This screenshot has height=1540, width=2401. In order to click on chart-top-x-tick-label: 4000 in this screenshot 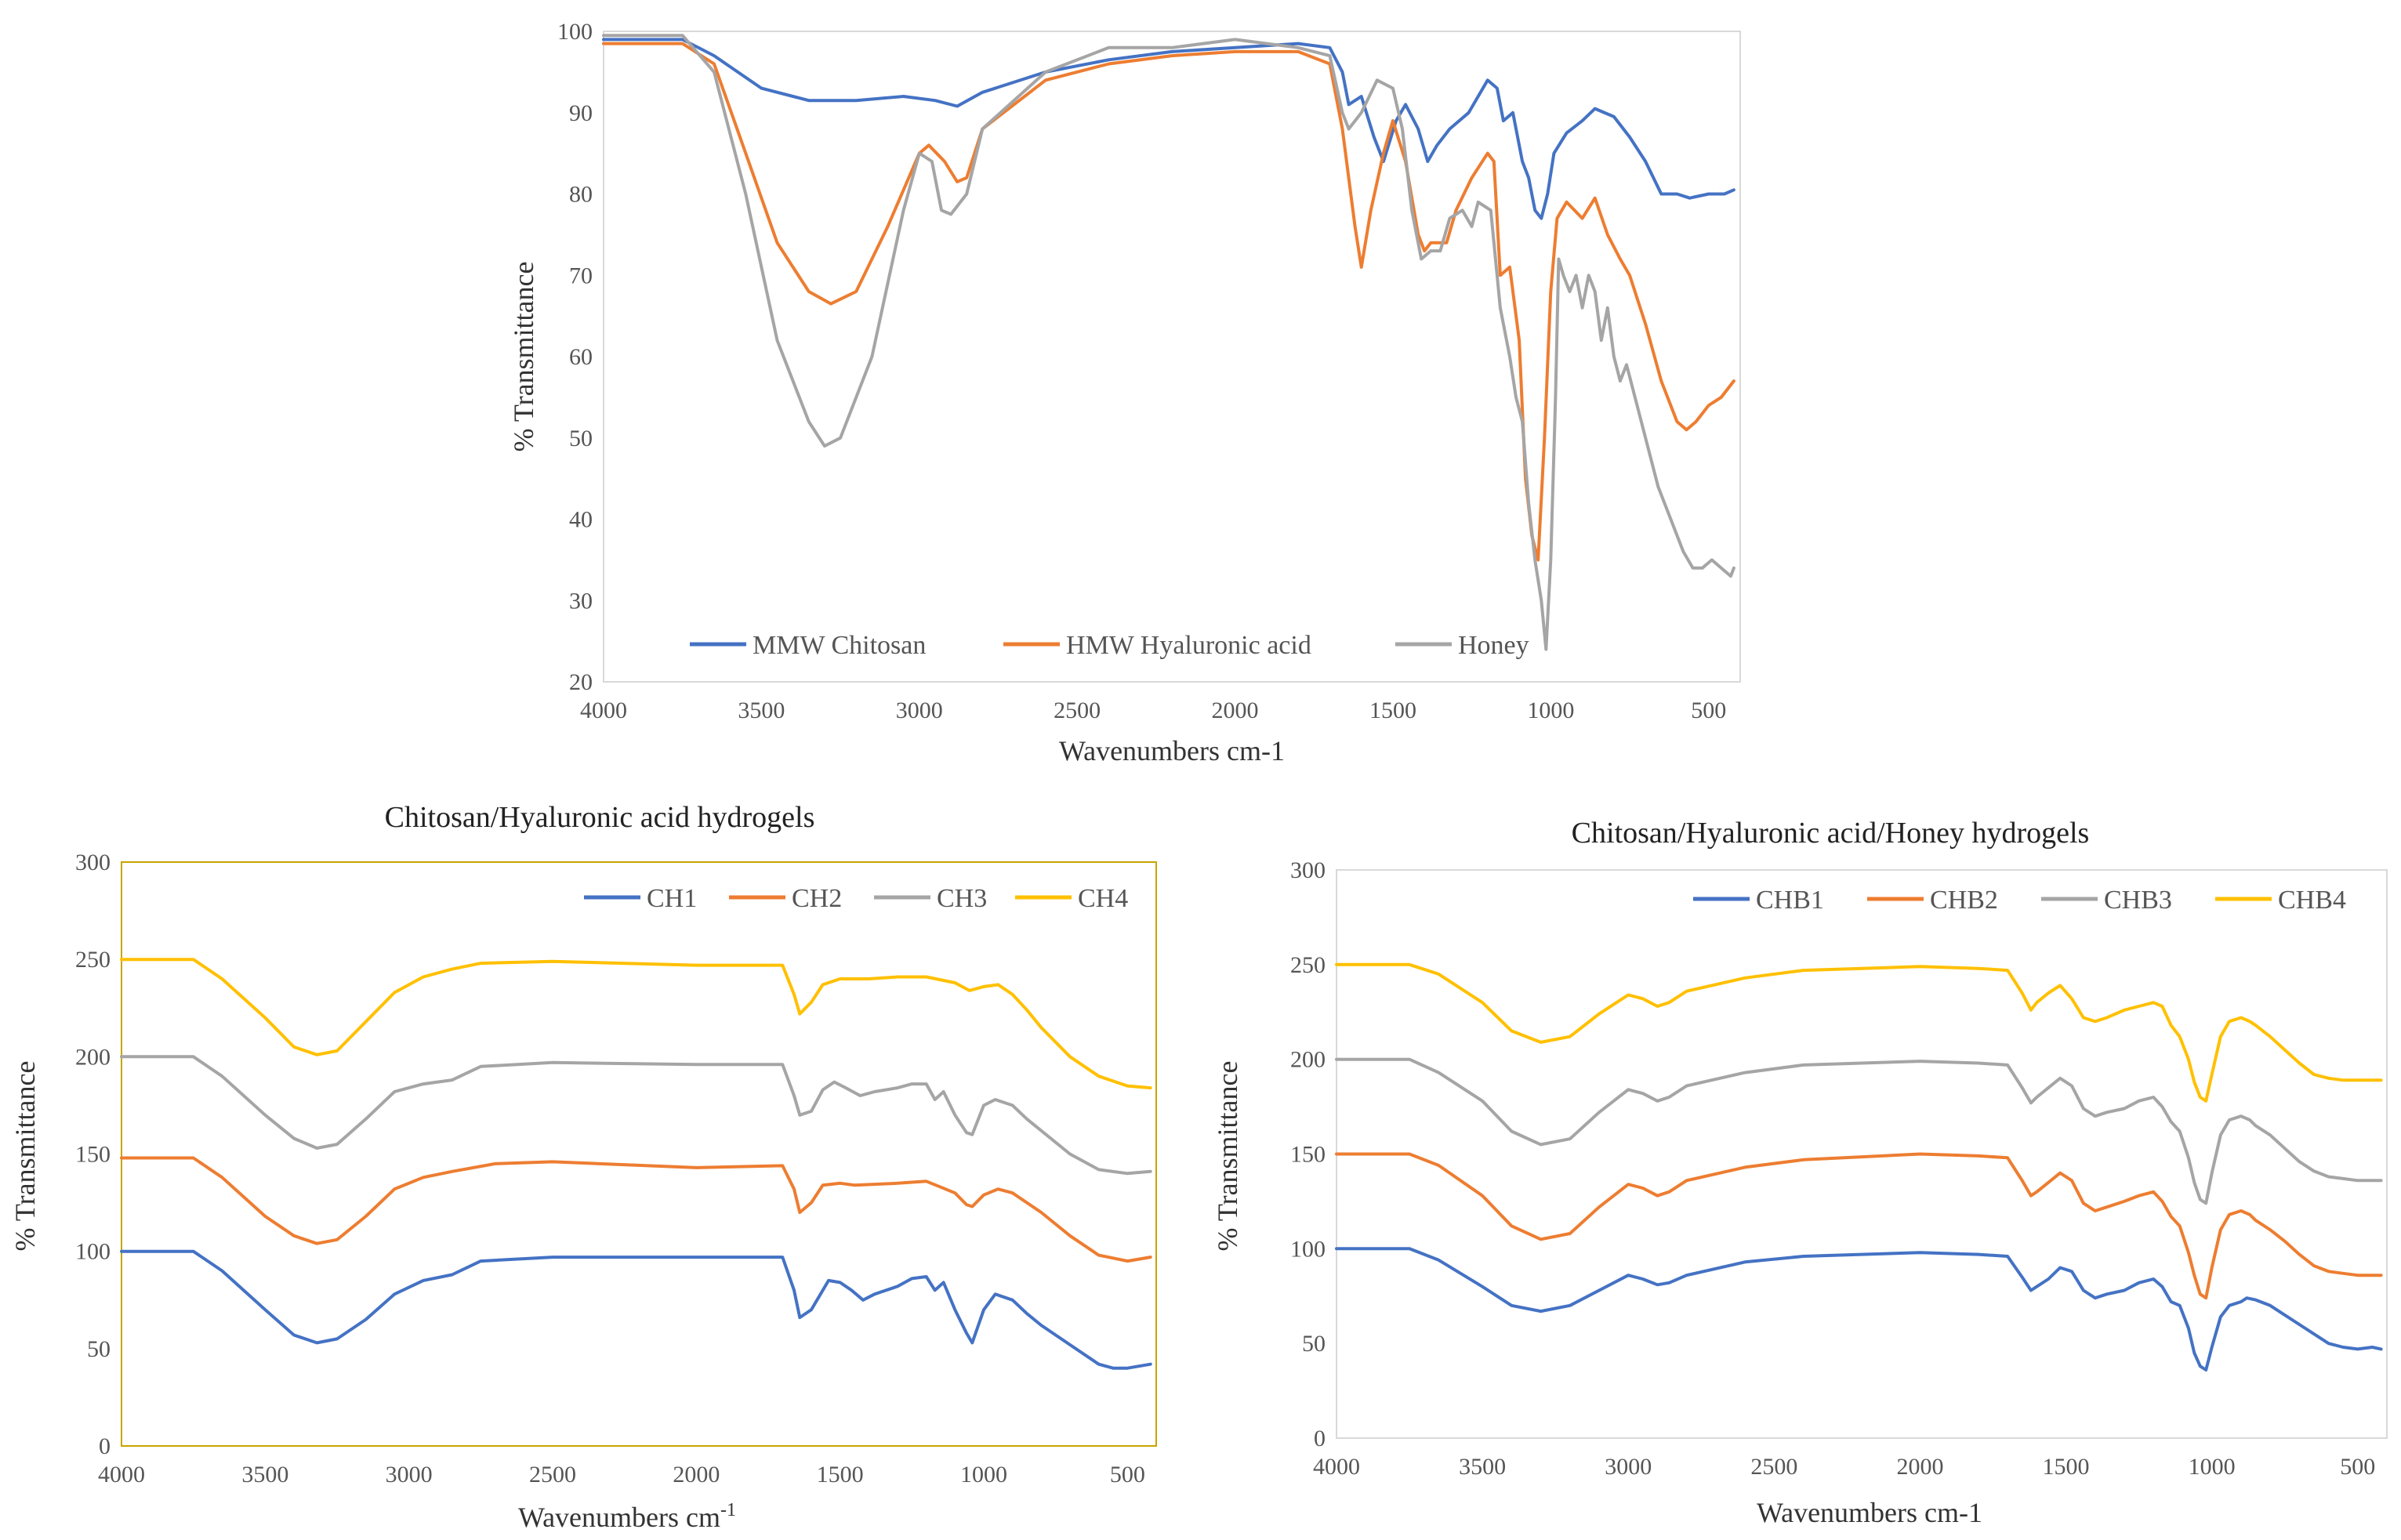, I will do `click(604, 710)`.